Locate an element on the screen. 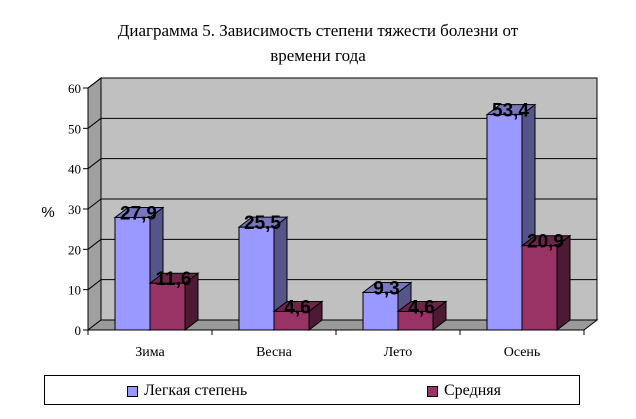 The height and width of the screenshot is (419, 636). legend-label-series-2: Средняя is located at coordinates (472, 390).